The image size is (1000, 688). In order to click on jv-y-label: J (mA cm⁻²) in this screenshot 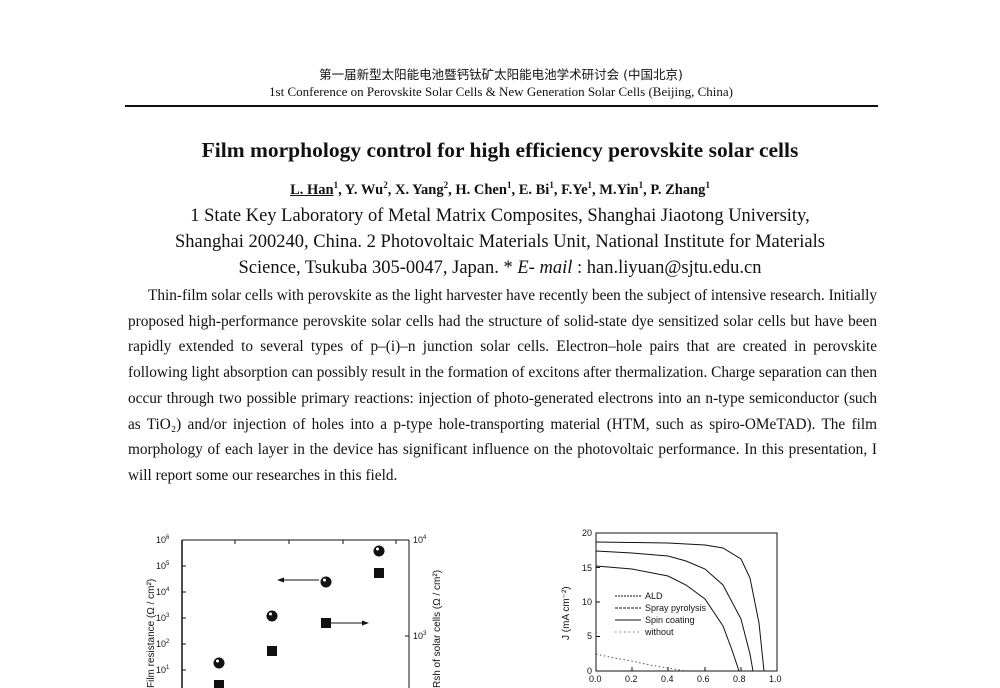, I will do `click(566, 613)`.